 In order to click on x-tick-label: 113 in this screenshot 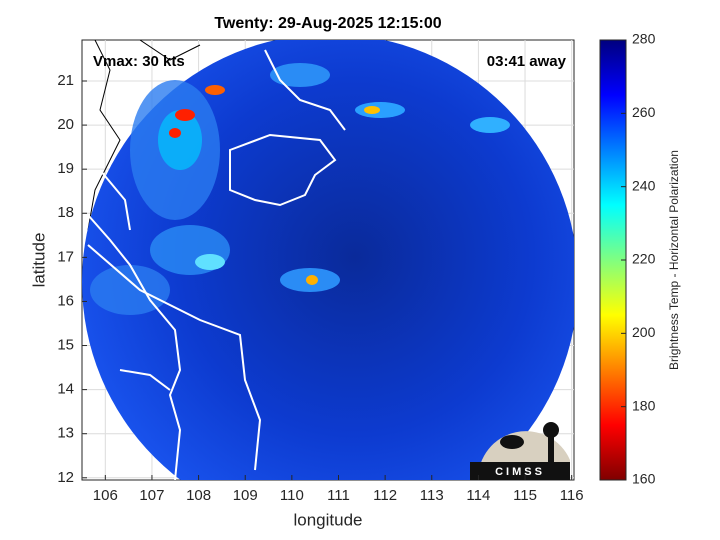, I will do `click(432, 495)`.